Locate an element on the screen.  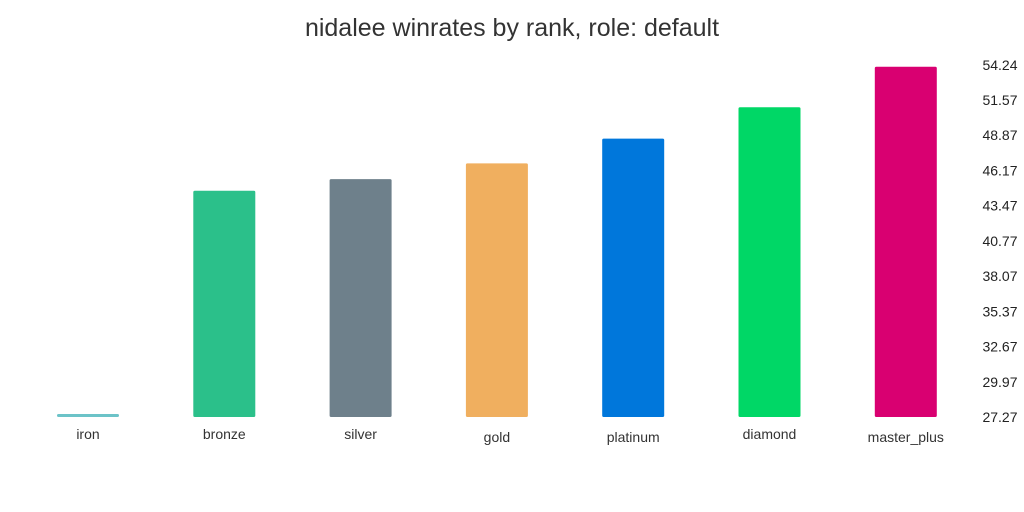
y-tick-label: 38.07 is located at coordinates (999, 276).